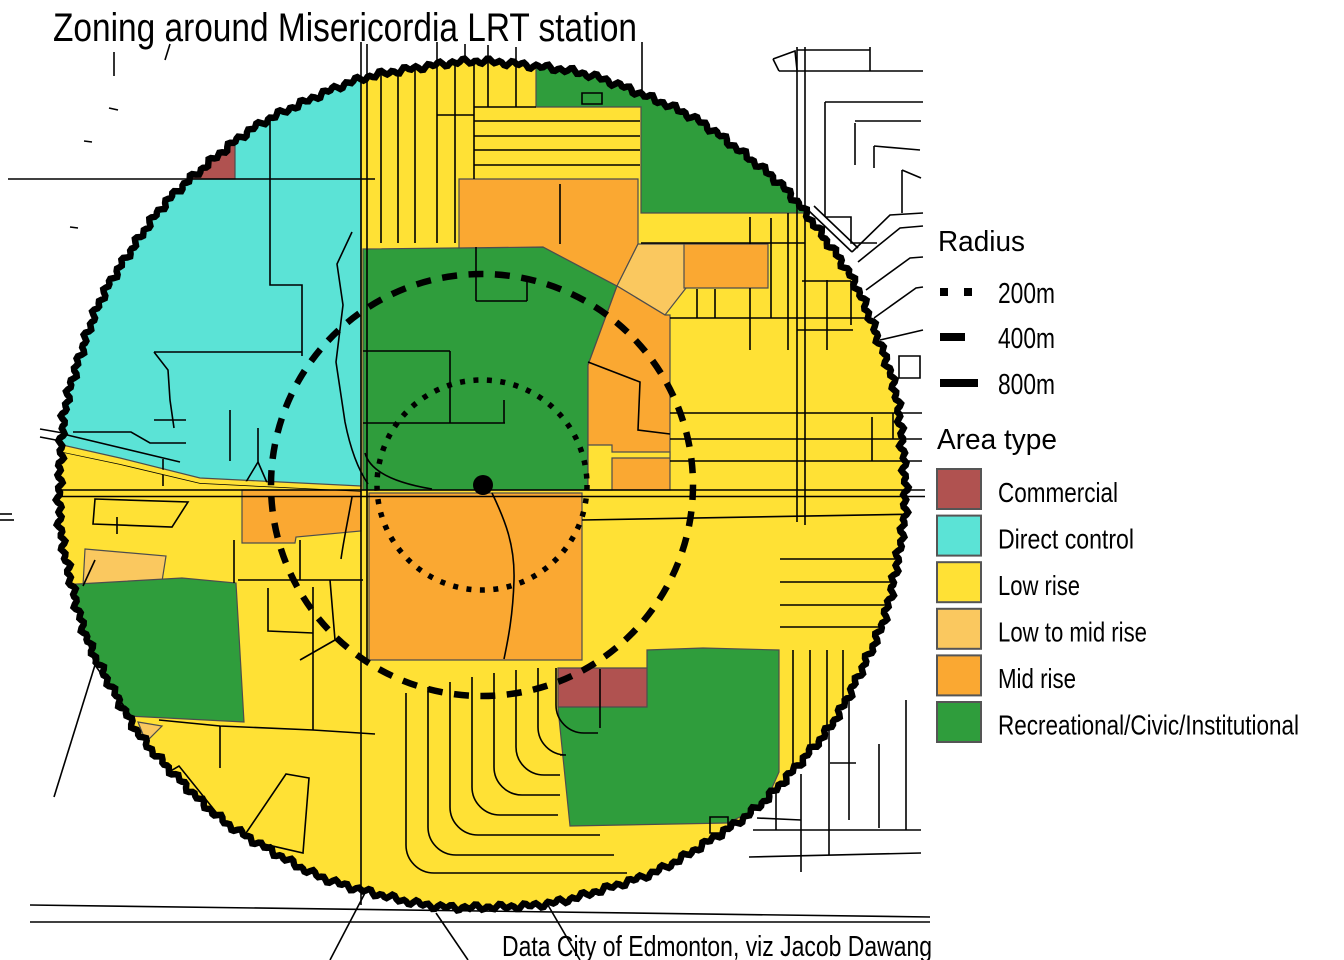  What do you see at coordinates (345, 28) in the screenshot?
I see `svg-text:Zoning around Misericordia LRT: Zoning around Misericordia LRT station` at bounding box center [345, 28].